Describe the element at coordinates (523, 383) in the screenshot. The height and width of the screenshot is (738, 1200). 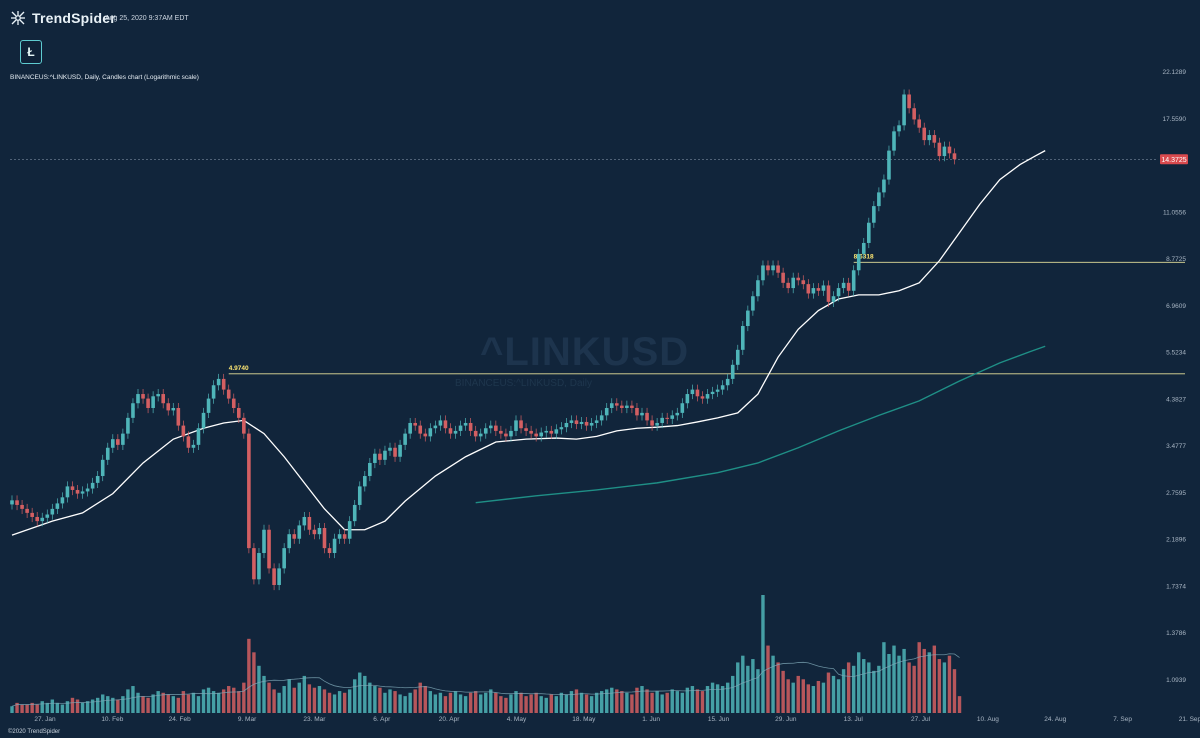
I see `symbol-watermark-sub: BINANCEUS:^LINKUSD, Daily` at that location.